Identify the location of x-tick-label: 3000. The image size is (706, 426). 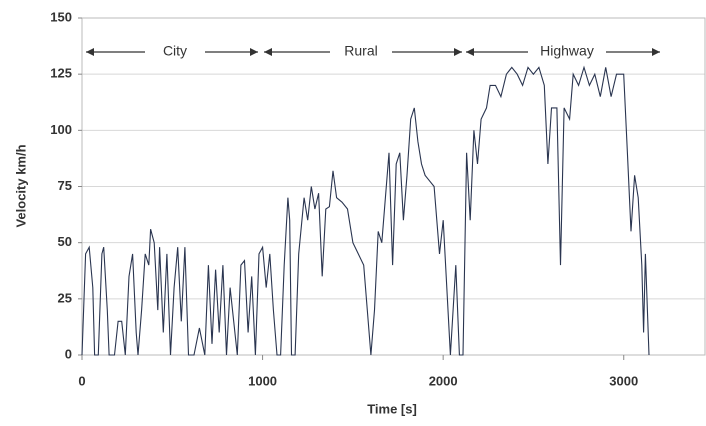
(623, 380).